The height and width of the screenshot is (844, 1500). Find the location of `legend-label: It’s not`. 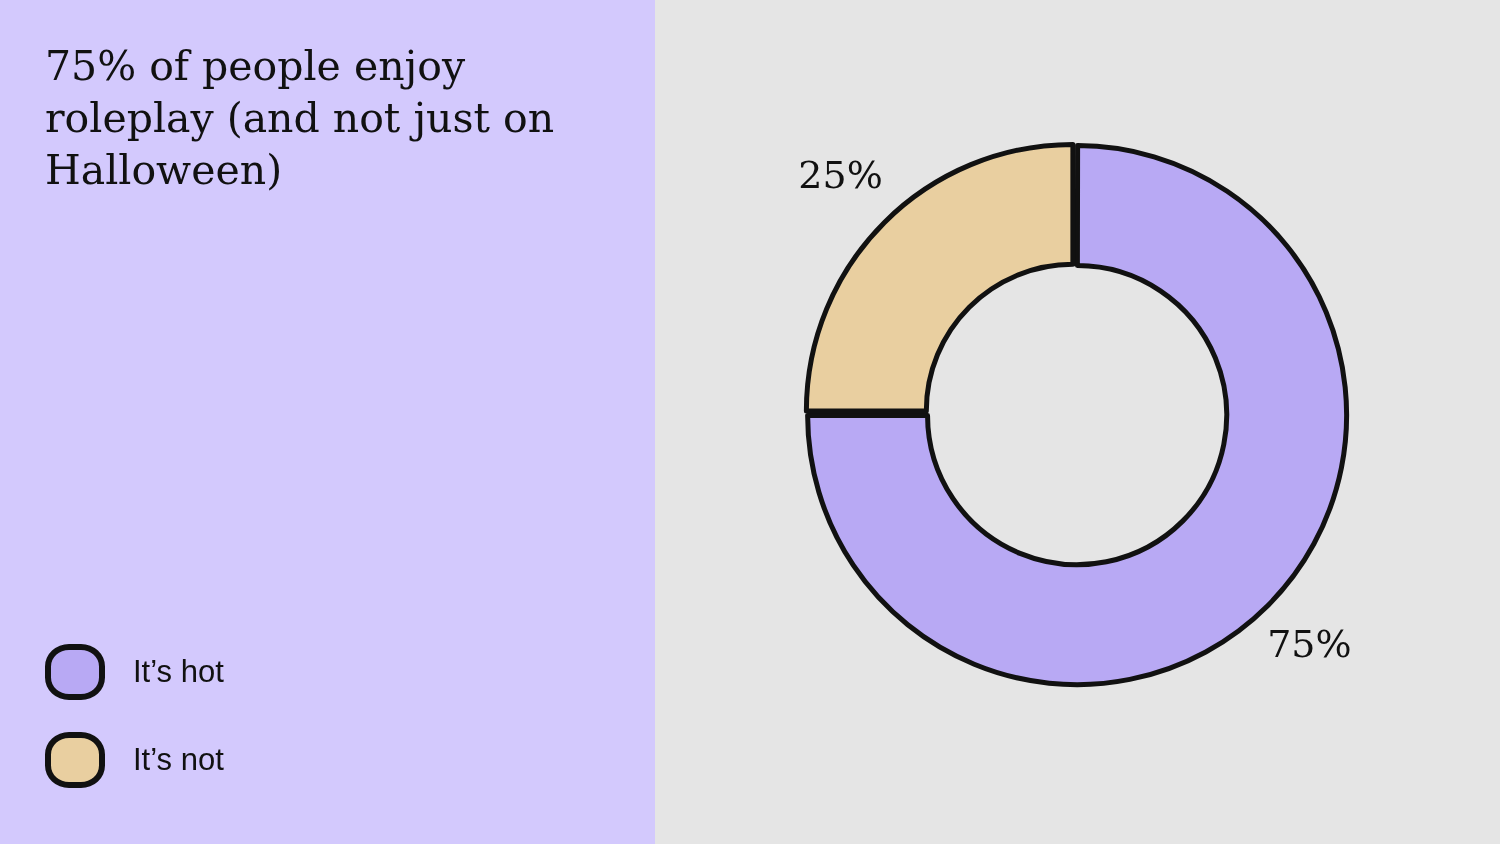

legend-label: It’s not is located at coordinates (178, 760).